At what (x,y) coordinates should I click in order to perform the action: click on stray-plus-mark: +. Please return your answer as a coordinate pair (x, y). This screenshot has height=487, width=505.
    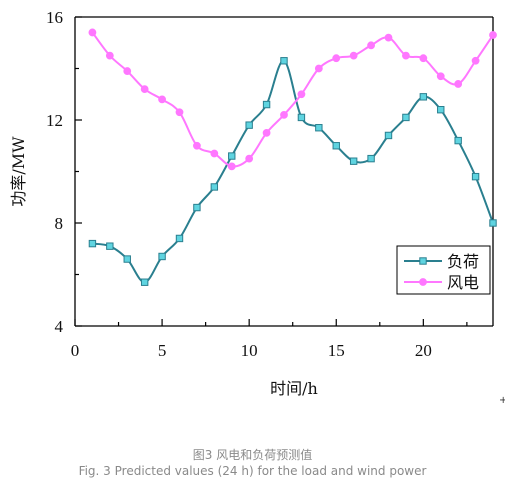
    Looking at the image, I should click on (502, 400).